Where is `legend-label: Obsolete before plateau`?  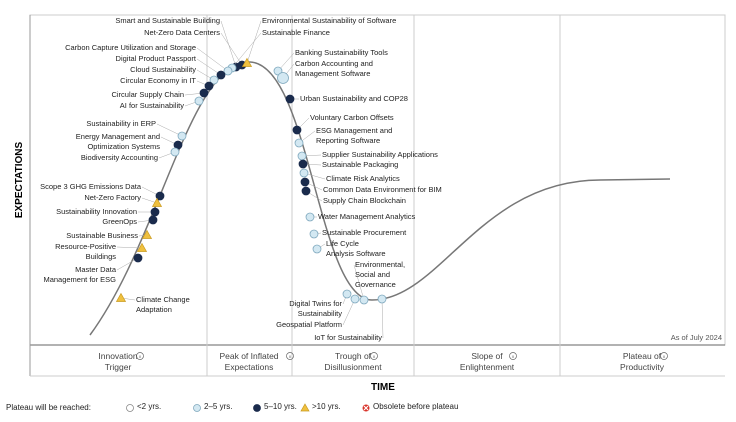
legend-label: Obsolete before plateau is located at coordinates (416, 406).